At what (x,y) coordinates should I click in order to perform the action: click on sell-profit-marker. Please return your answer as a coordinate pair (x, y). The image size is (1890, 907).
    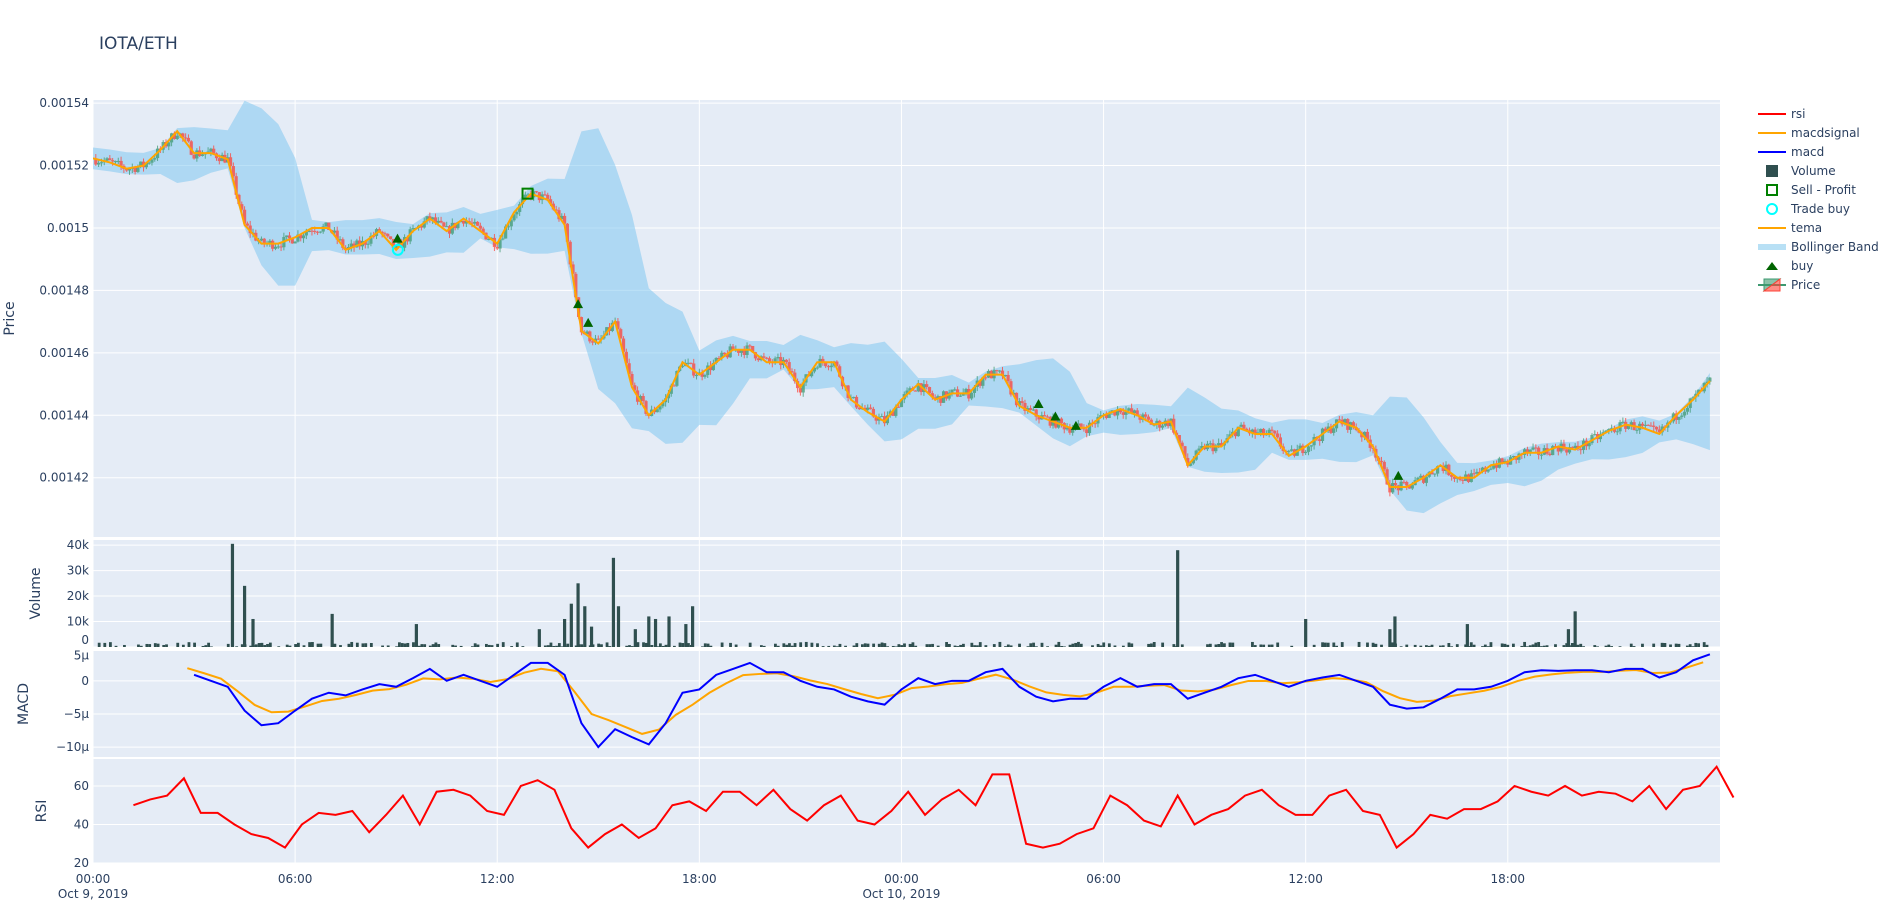
    Looking at the image, I should click on (527, 193).